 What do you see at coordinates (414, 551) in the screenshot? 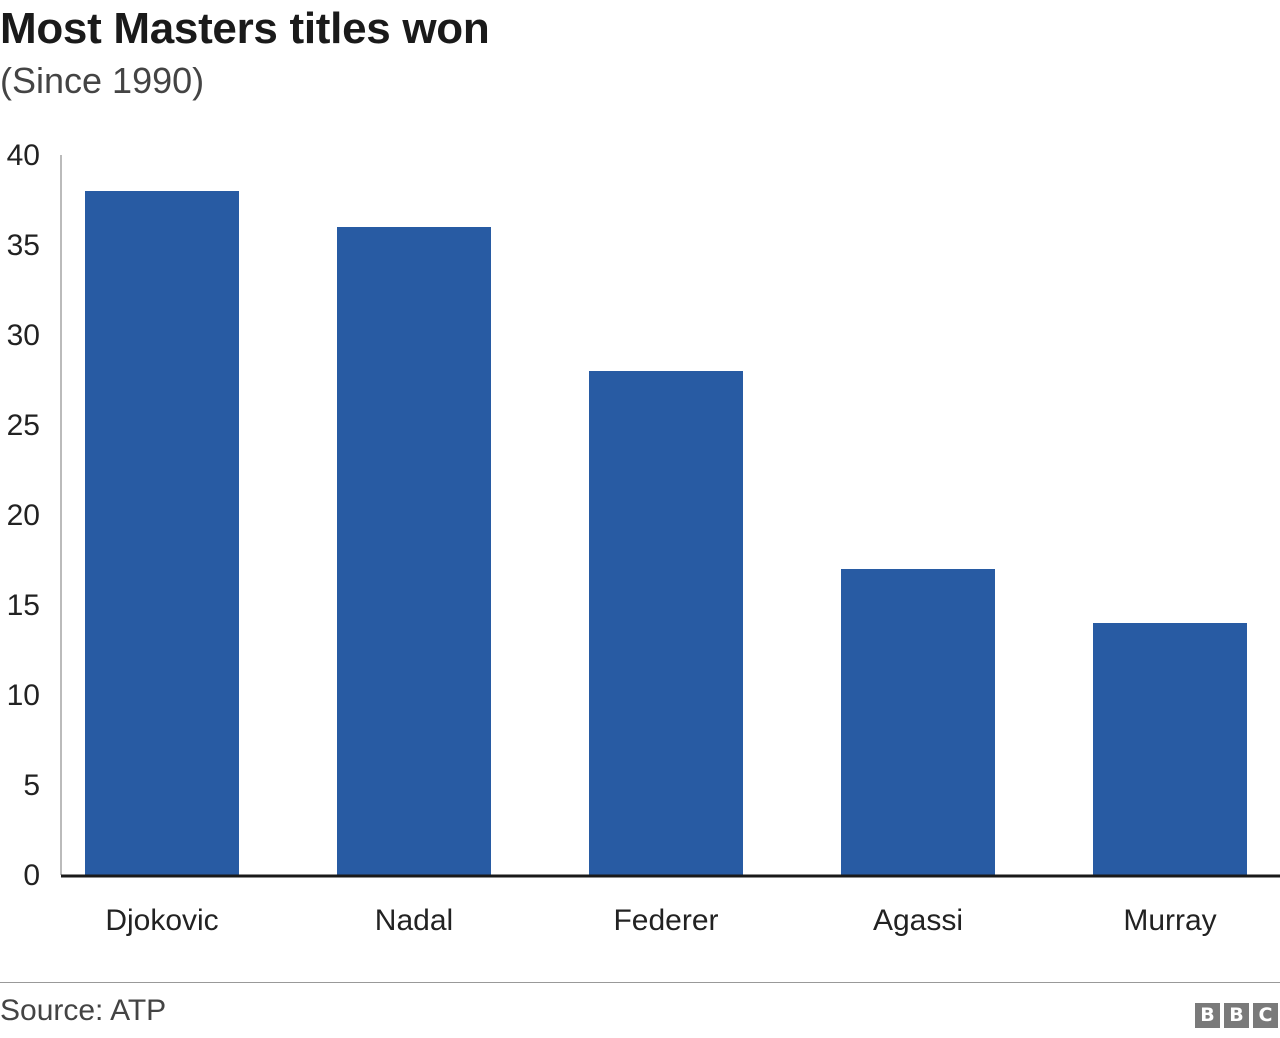
I see `bar-nadal` at bounding box center [414, 551].